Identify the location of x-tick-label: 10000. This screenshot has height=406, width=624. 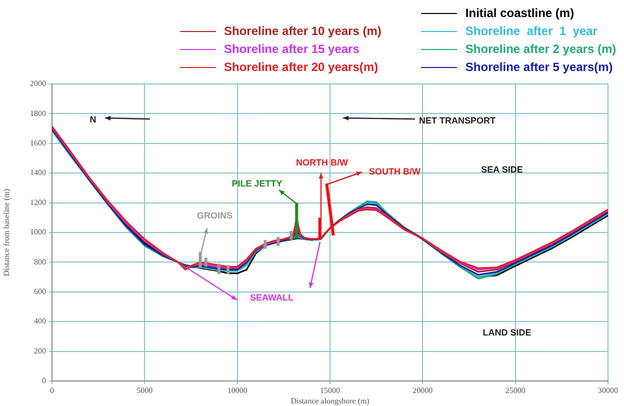
(237, 390).